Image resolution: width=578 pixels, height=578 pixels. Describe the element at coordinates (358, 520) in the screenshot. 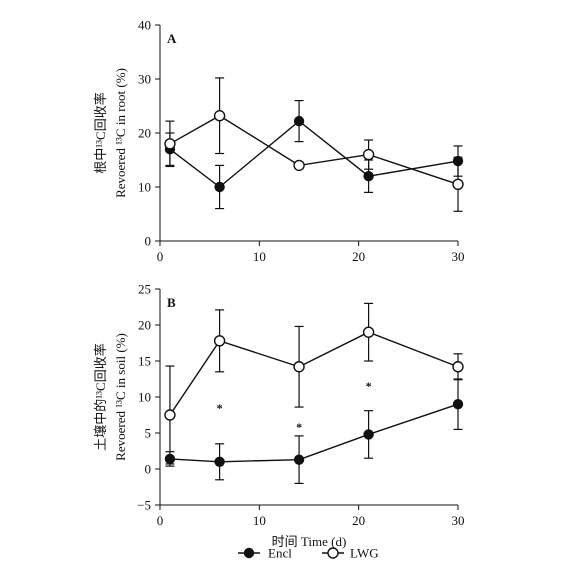

I see `panel-b-x-tick-label: 20` at that location.